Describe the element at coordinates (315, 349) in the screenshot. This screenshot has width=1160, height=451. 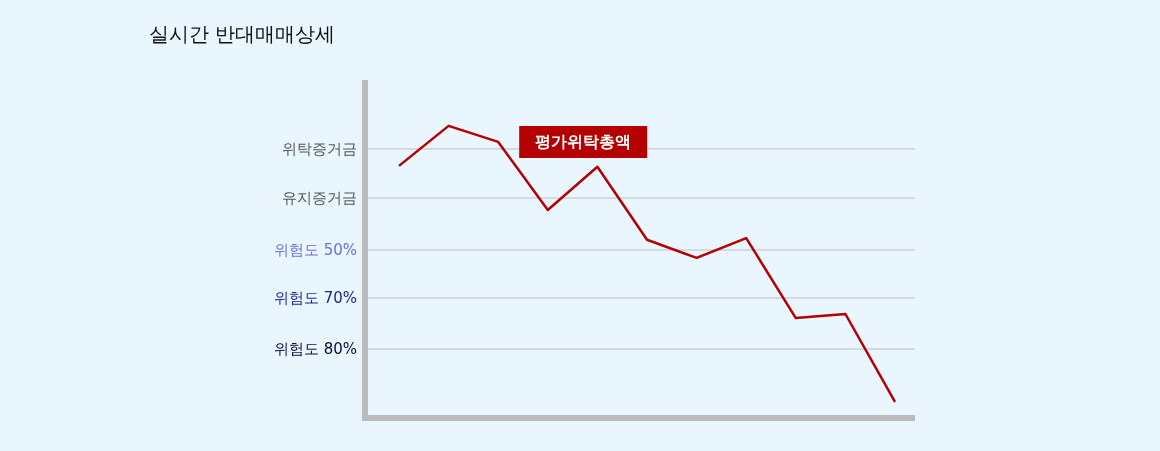
I see `ref-line-label: 위험도 80%` at that location.